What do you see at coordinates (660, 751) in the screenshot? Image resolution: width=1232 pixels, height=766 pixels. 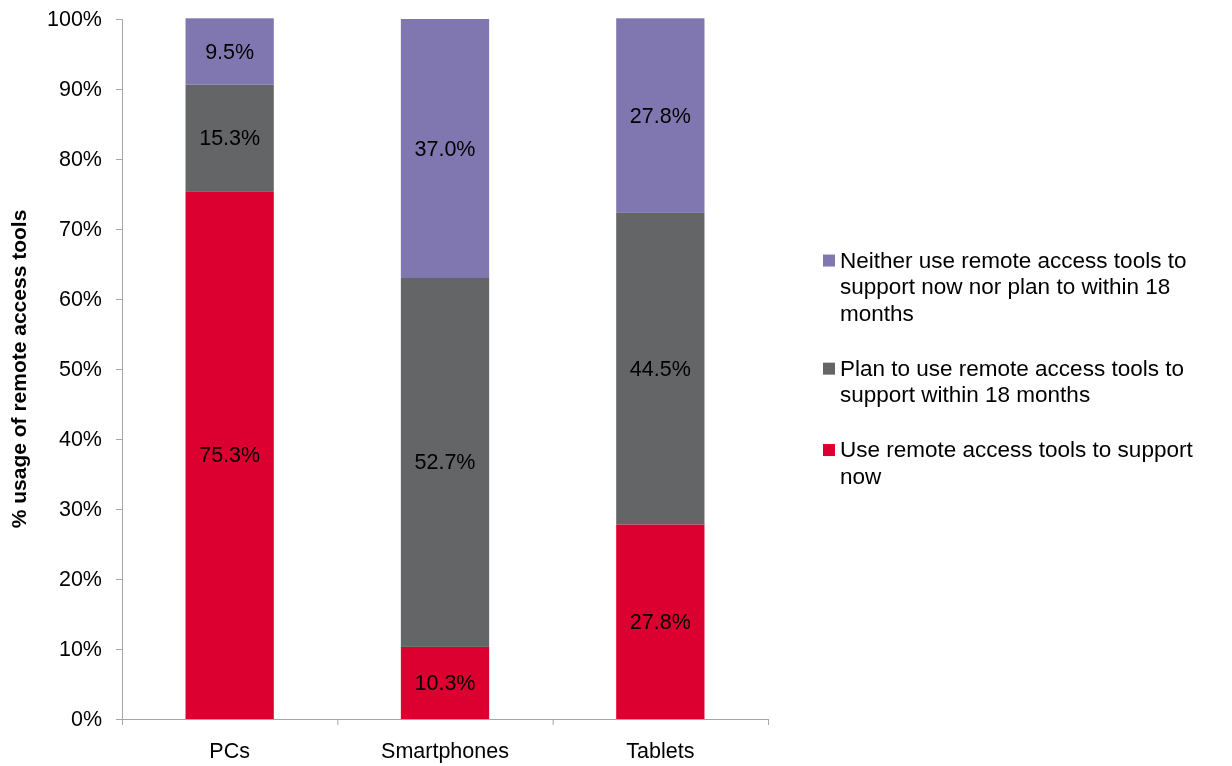 I see `x-tick-label: Tablets` at bounding box center [660, 751].